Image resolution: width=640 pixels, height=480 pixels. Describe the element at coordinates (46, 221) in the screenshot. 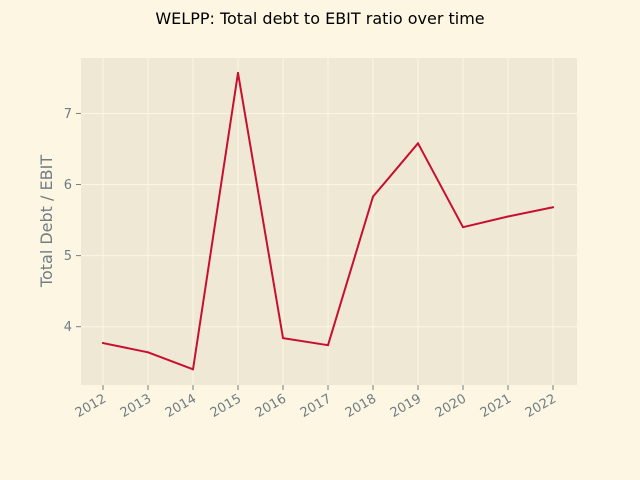

I see `y-axis-label: Total Debt / EBIT` at that location.